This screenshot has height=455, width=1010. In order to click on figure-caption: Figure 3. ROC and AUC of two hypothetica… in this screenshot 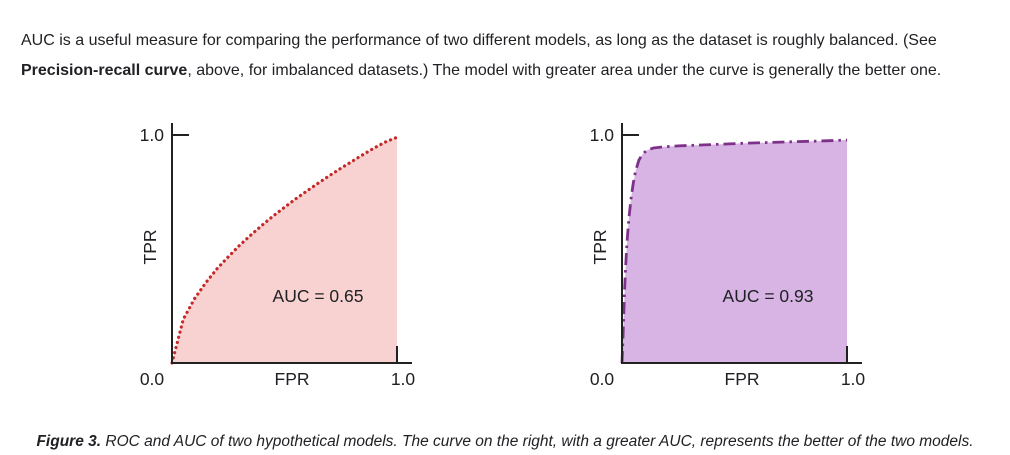, I will do `click(505, 442)`.